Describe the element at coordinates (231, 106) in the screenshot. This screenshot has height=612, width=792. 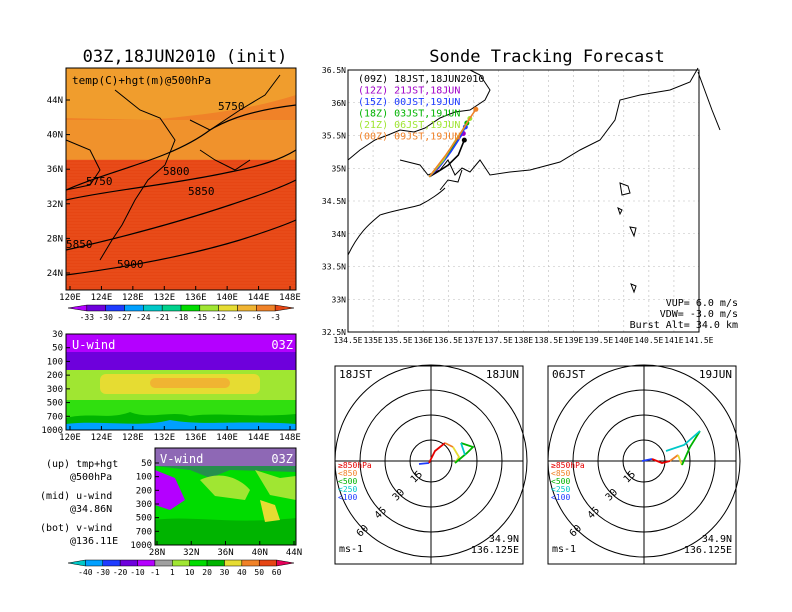
I see `contour-label: 5750` at that location.